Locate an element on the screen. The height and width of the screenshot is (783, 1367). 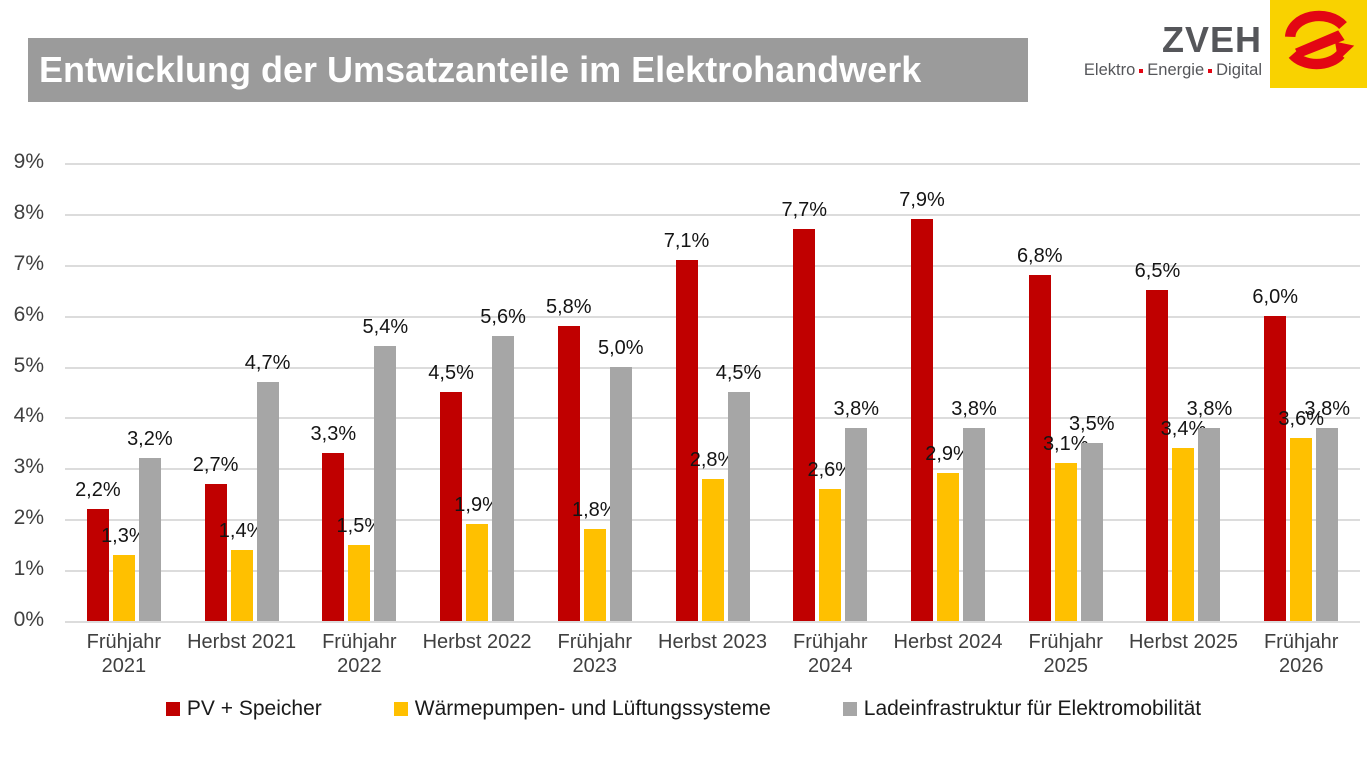
bar-value-label: 7,1% is located at coordinates (686, 240).